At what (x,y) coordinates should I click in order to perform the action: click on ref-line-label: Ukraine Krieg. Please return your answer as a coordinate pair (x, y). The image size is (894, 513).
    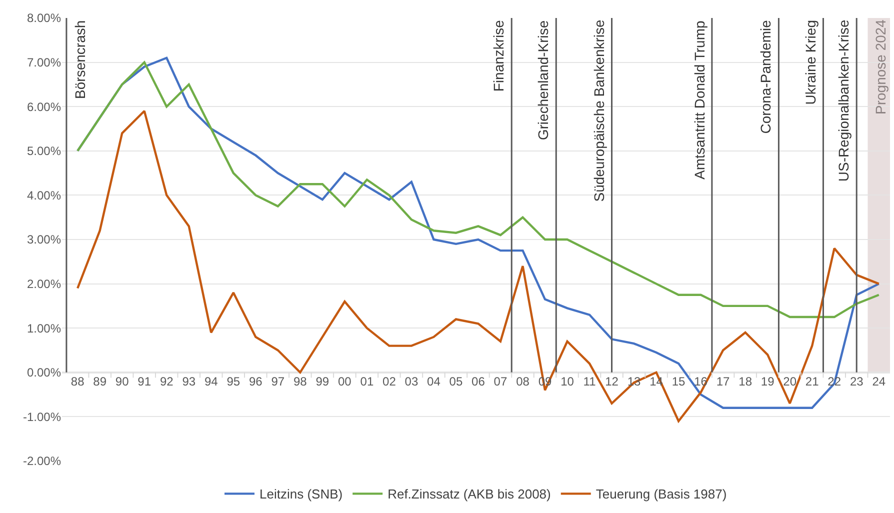
    Looking at the image, I should click on (810, 62).